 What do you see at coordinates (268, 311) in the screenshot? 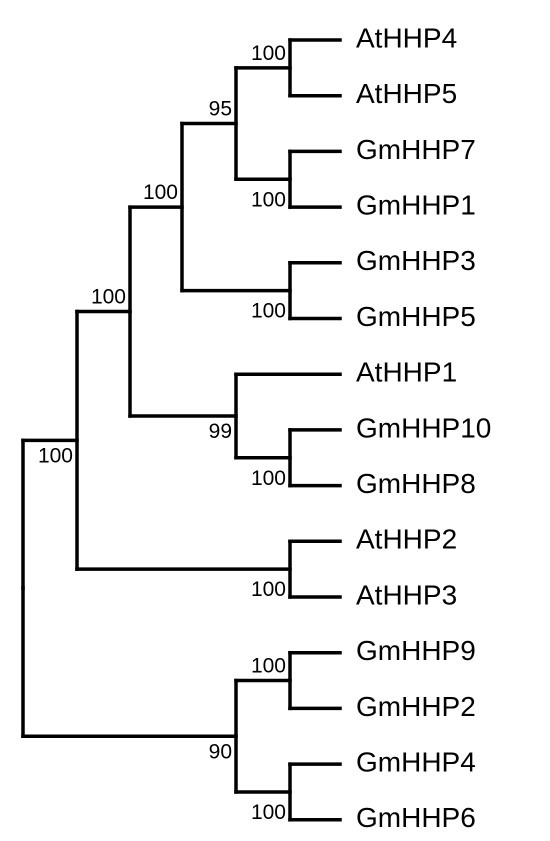
I see `support-value-c4: 100` at bounding box center [268, 311].